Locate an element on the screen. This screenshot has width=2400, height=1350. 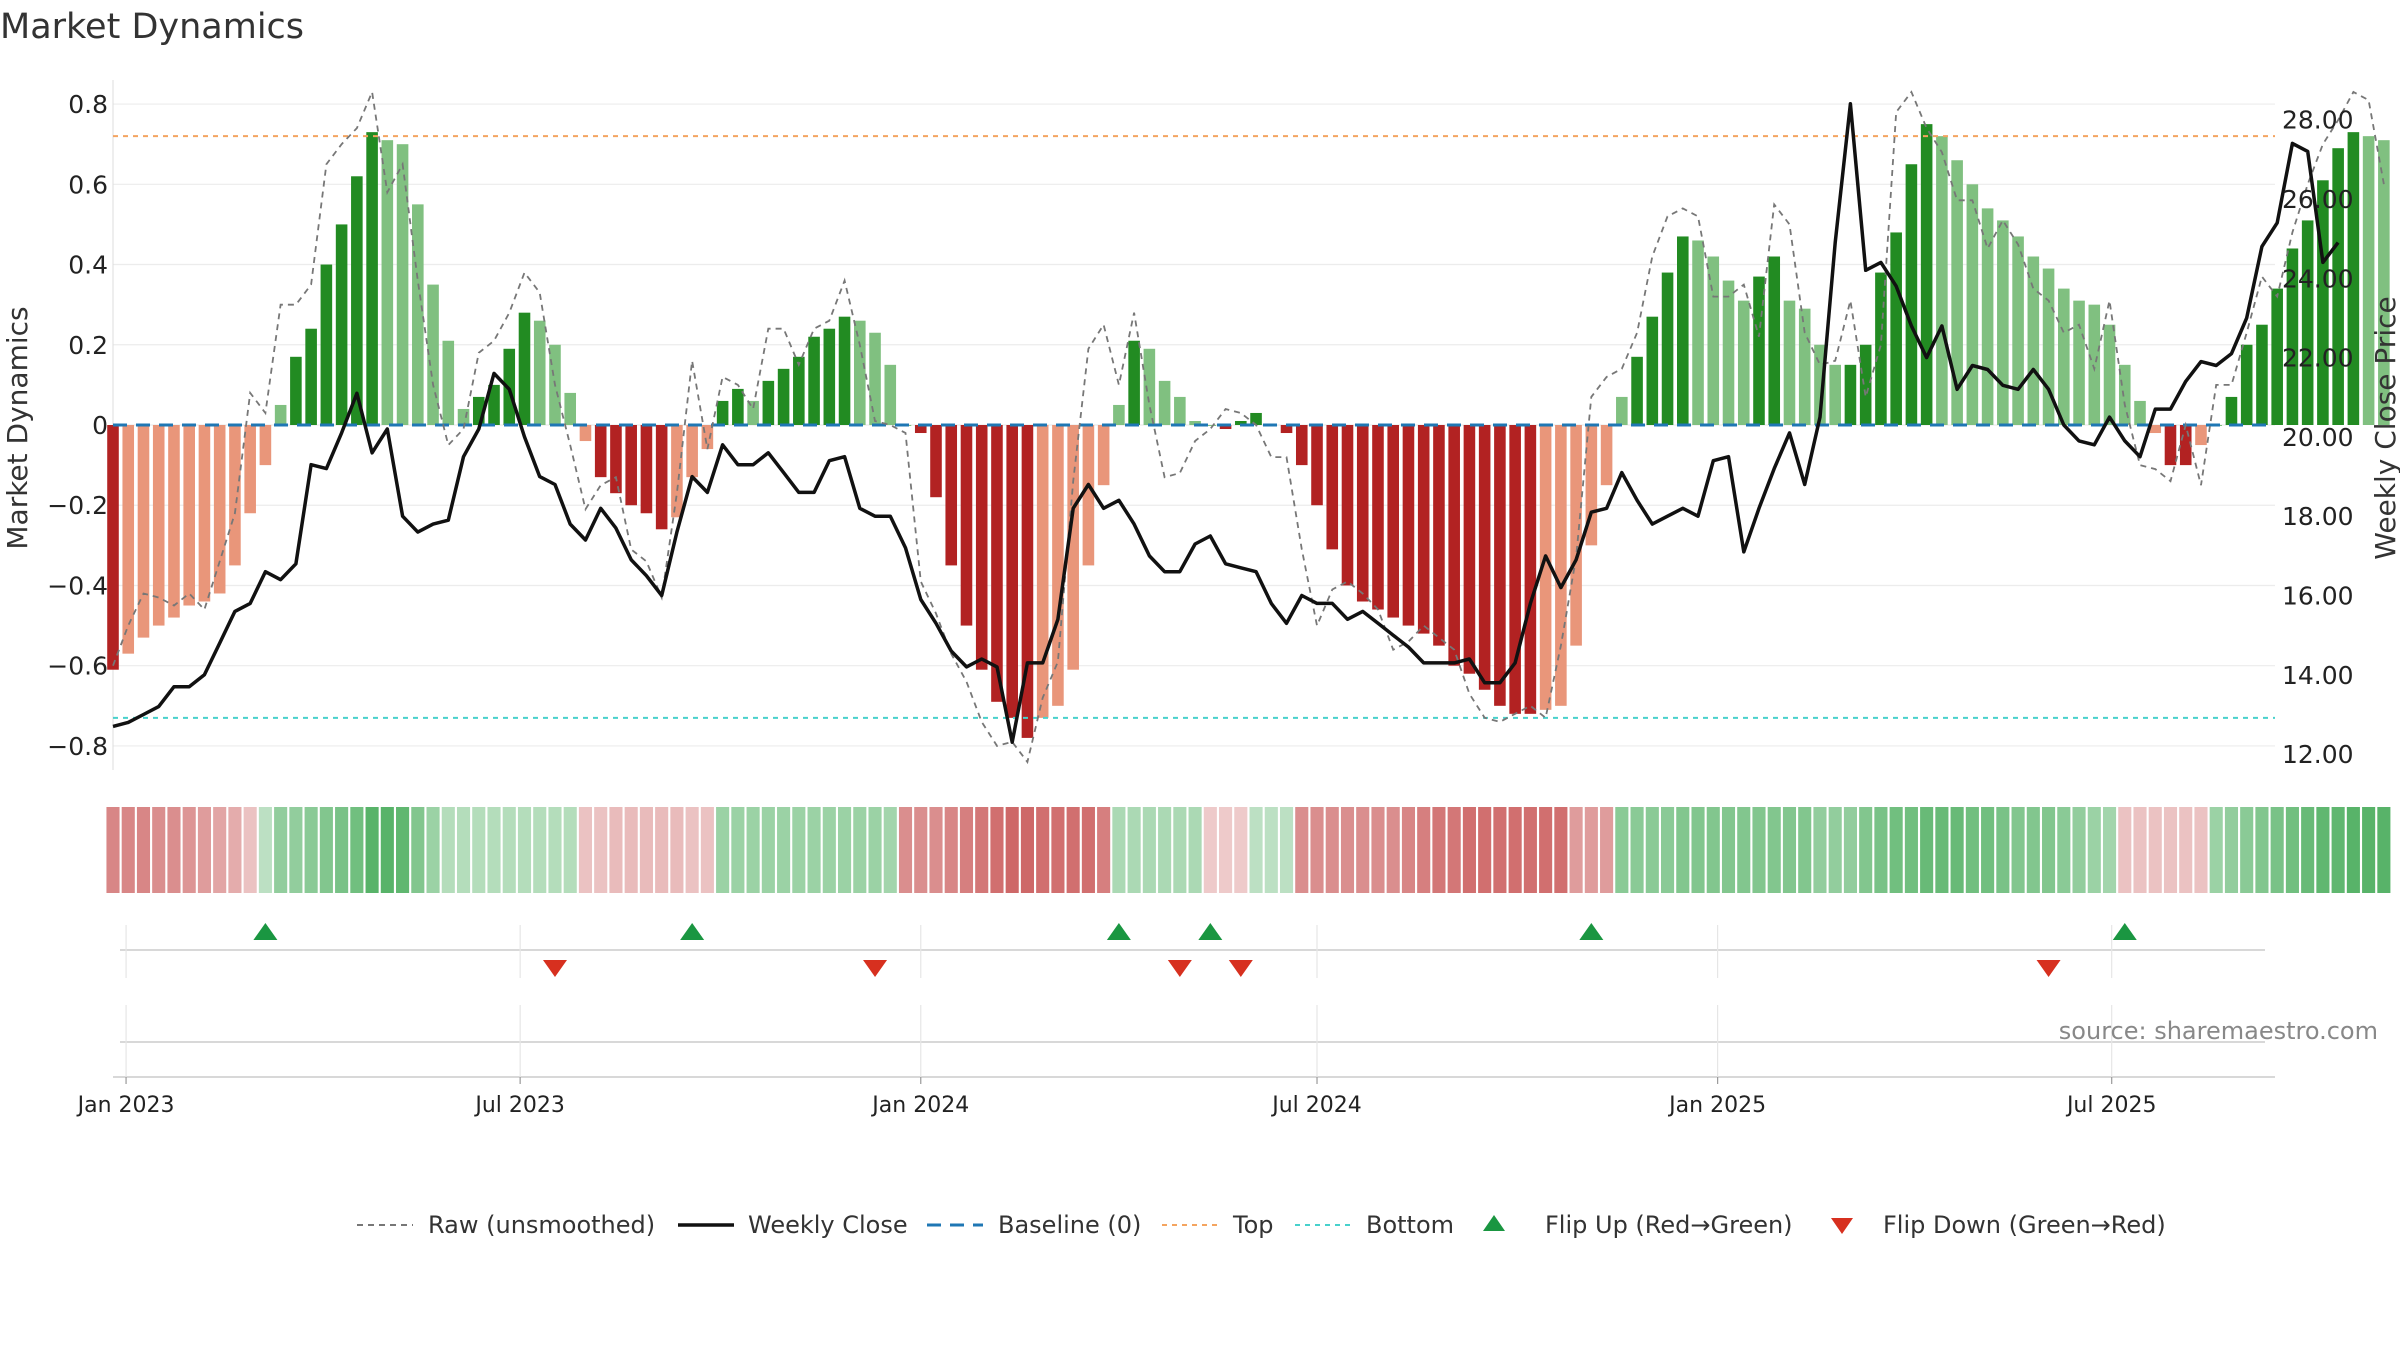
y2-tick-label: 24.00 is located at coordinates (2318, 278).